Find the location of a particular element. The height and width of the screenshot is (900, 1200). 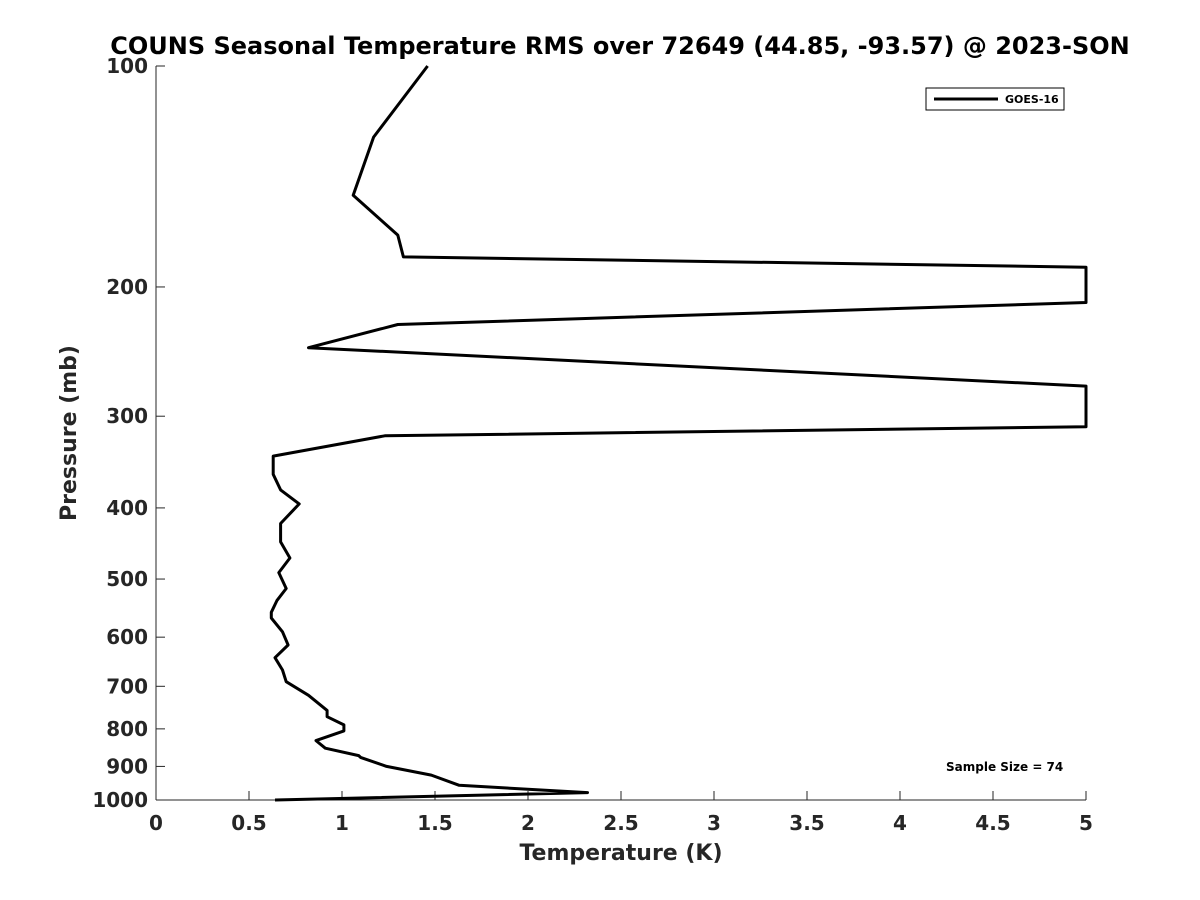

sample-size-annotation: Sample Size = 74 is located at coordinates (1004, 767).